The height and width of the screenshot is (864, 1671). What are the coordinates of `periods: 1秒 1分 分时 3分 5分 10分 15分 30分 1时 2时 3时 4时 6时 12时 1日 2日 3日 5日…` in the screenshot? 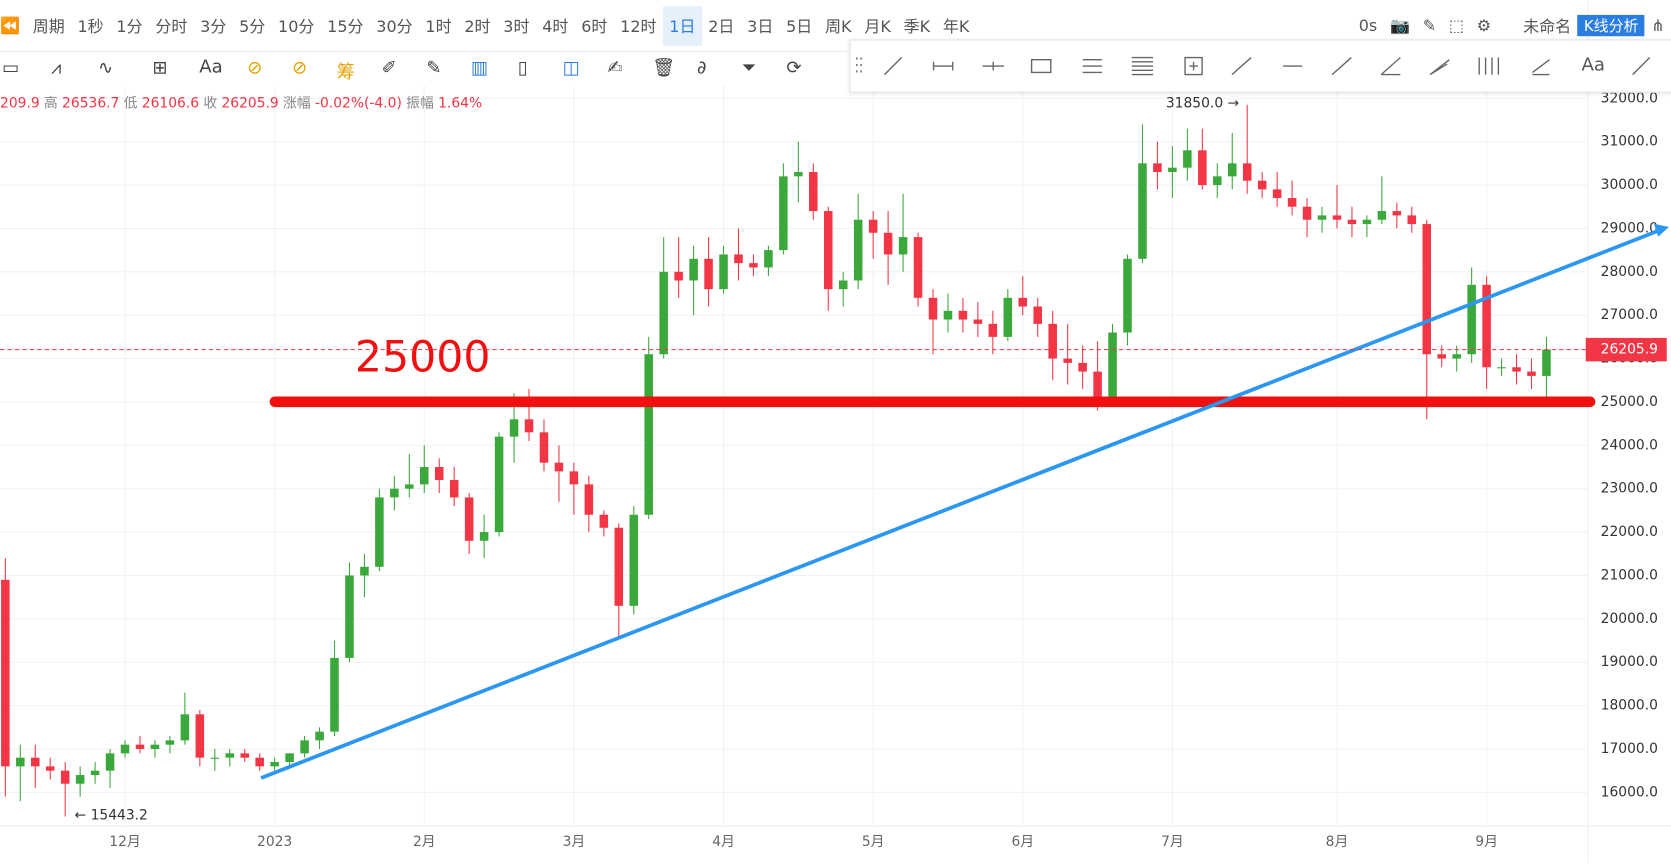 It's located at (523, 25).